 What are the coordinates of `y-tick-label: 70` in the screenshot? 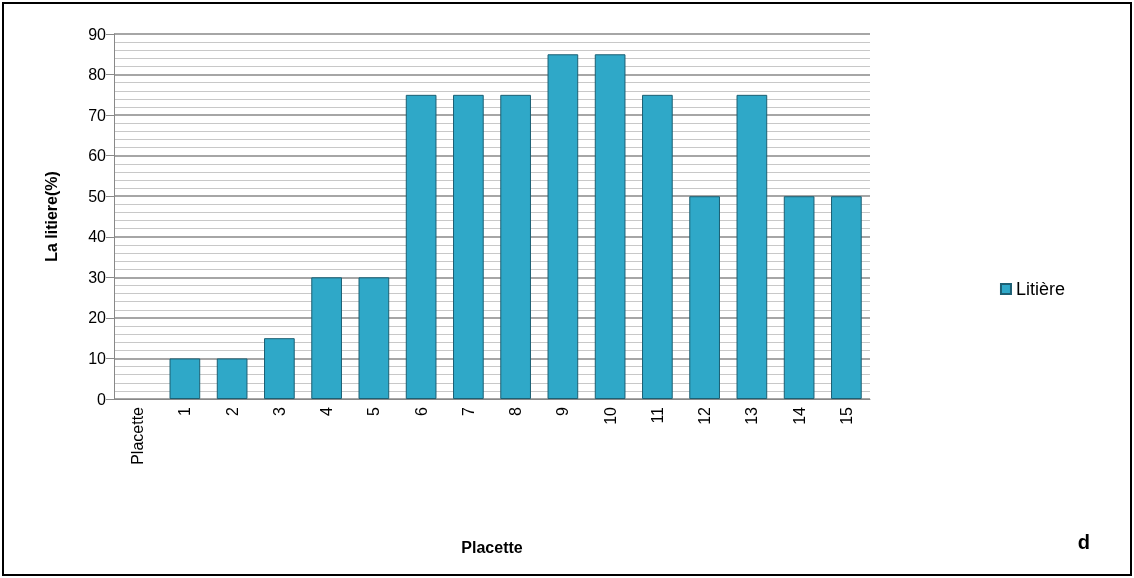 It's located at (97, 115).